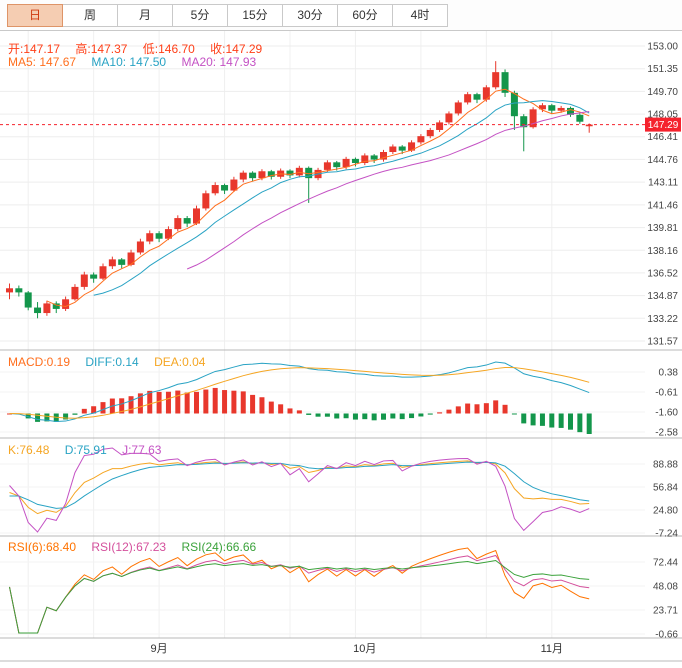 This screenshot has height=668, width=682. Describe the element at coordinates (90, 15) in the screenshot. I see `tab-weekly: 周` at that location.